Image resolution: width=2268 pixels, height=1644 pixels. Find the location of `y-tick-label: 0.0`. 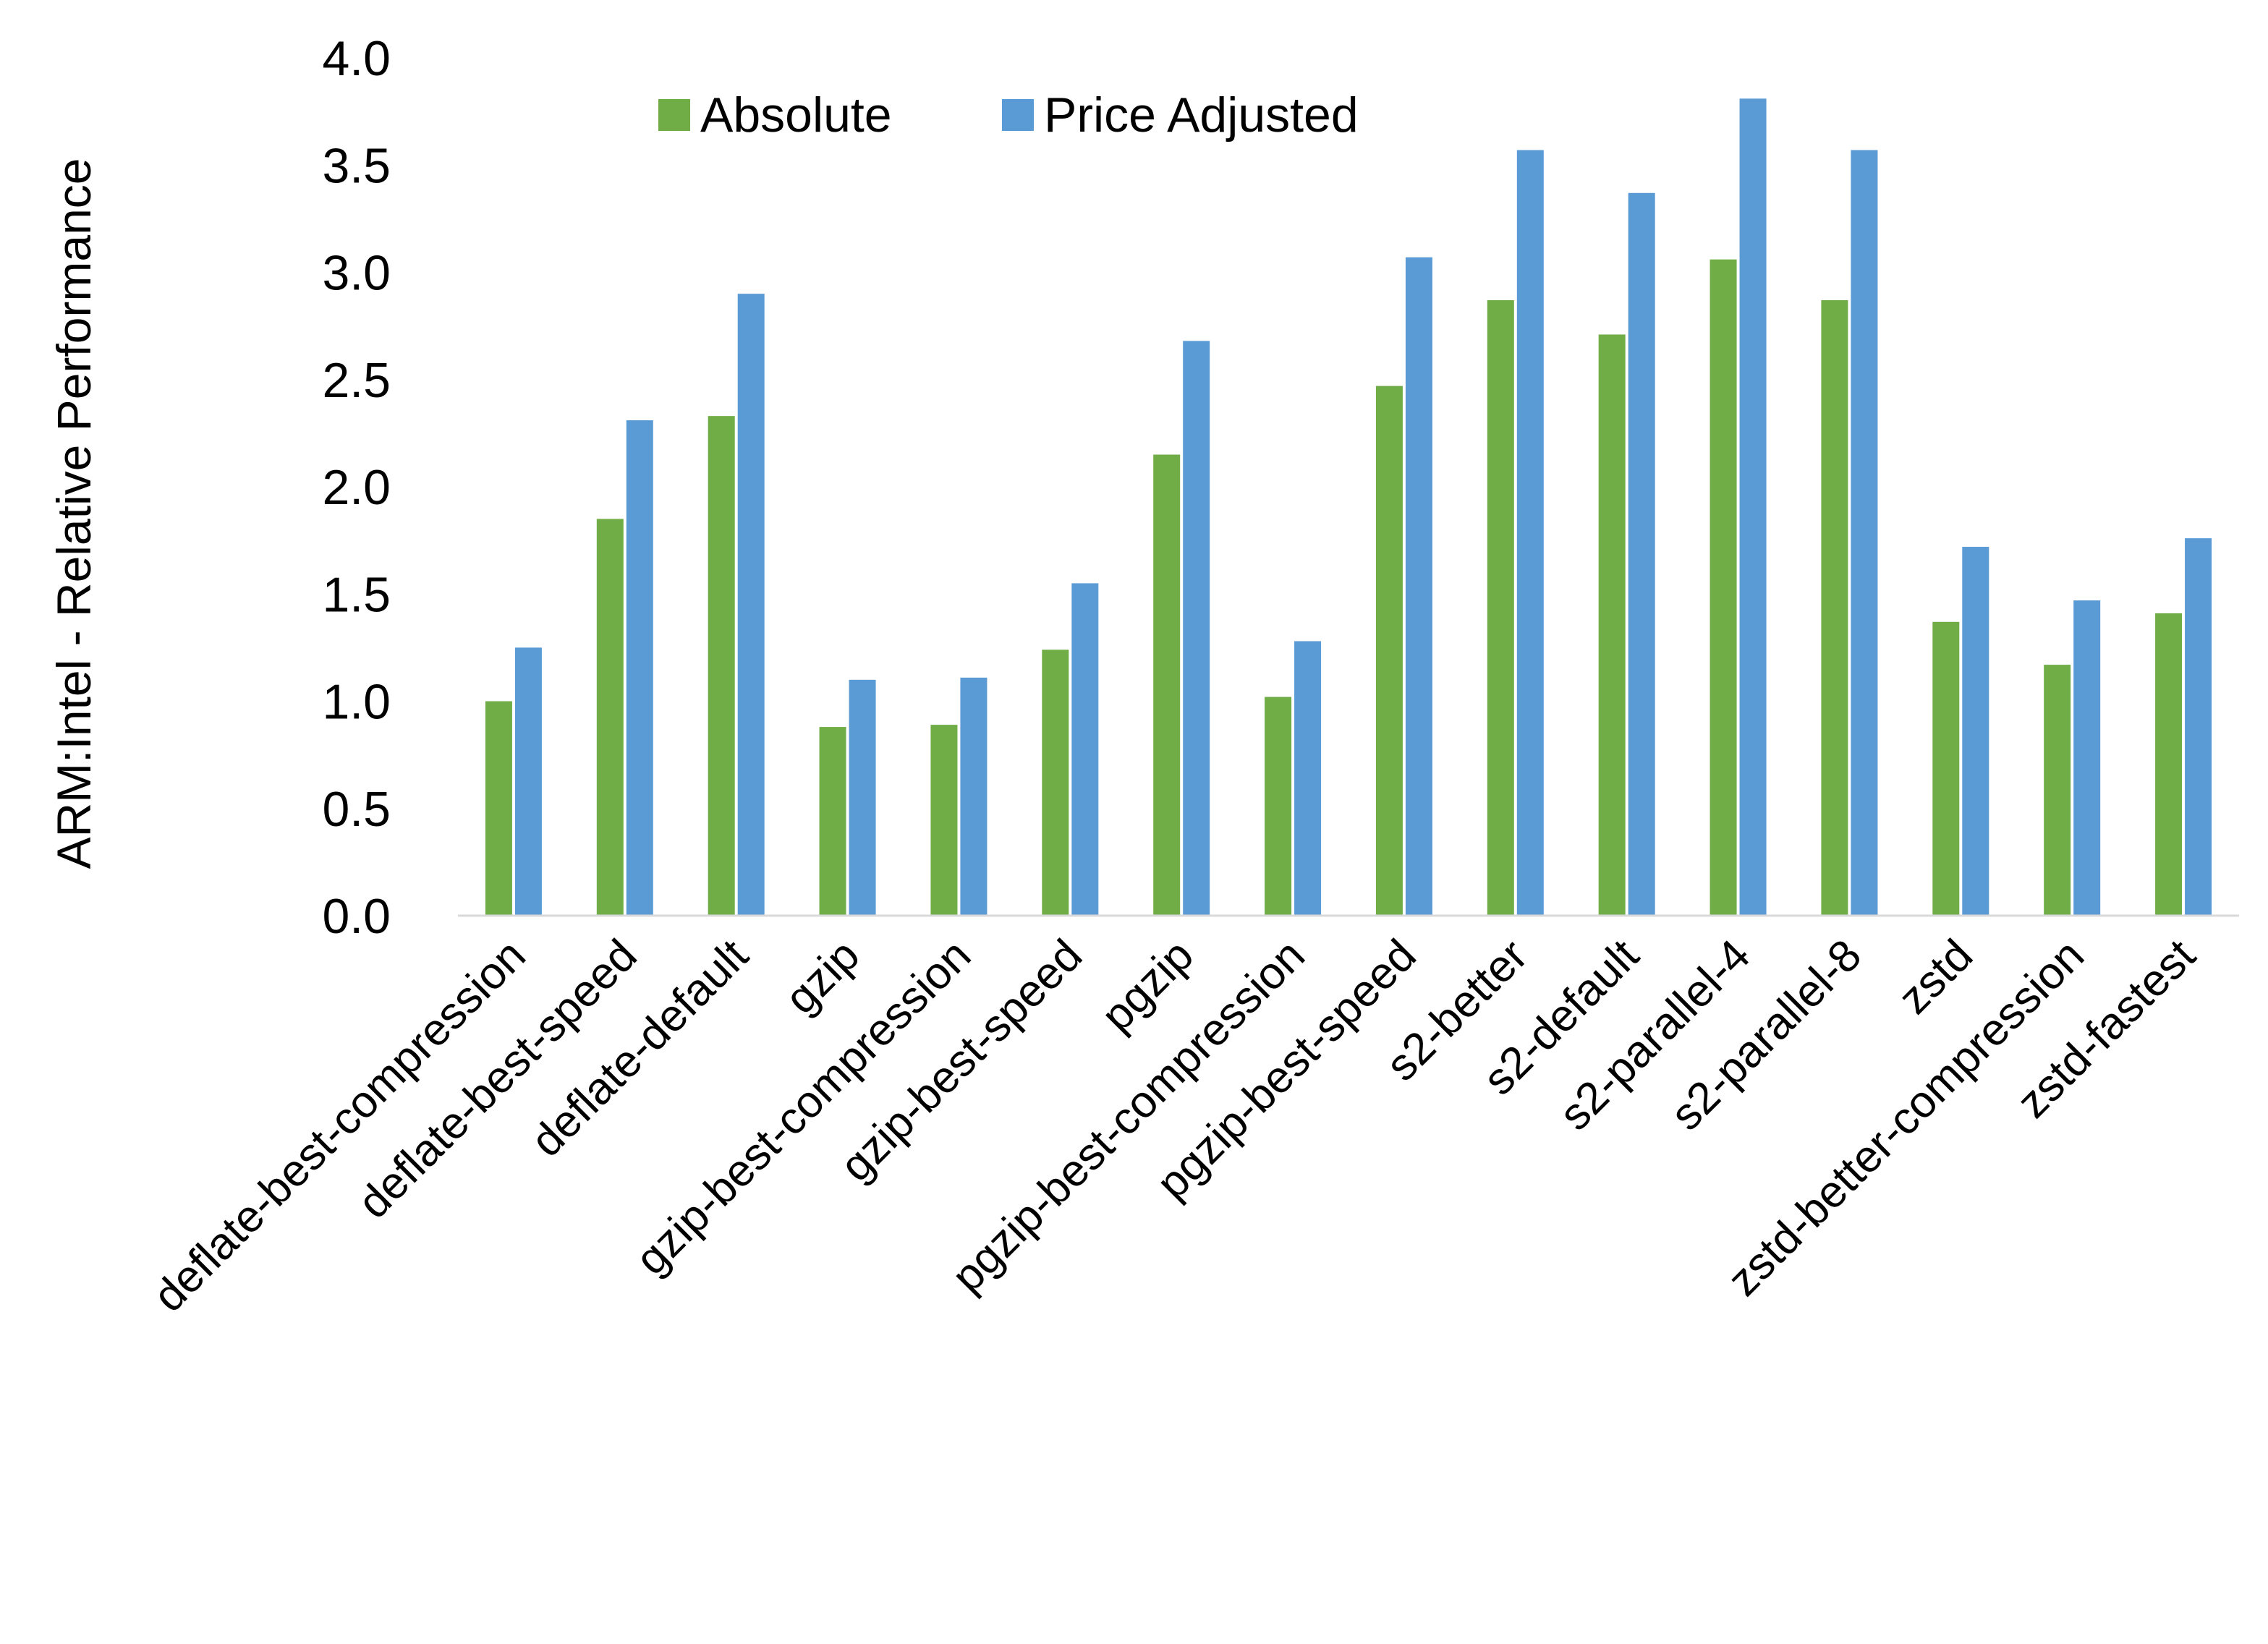

y-tick-label: 0.0 is located at coordinates (356, 916).